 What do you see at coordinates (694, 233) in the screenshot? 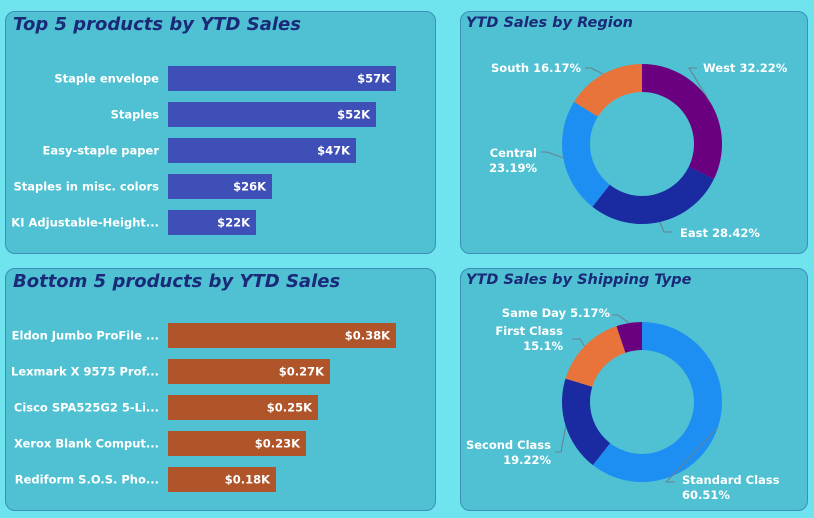
I see `region-slice-name: East` at bounding box center [694, 233].